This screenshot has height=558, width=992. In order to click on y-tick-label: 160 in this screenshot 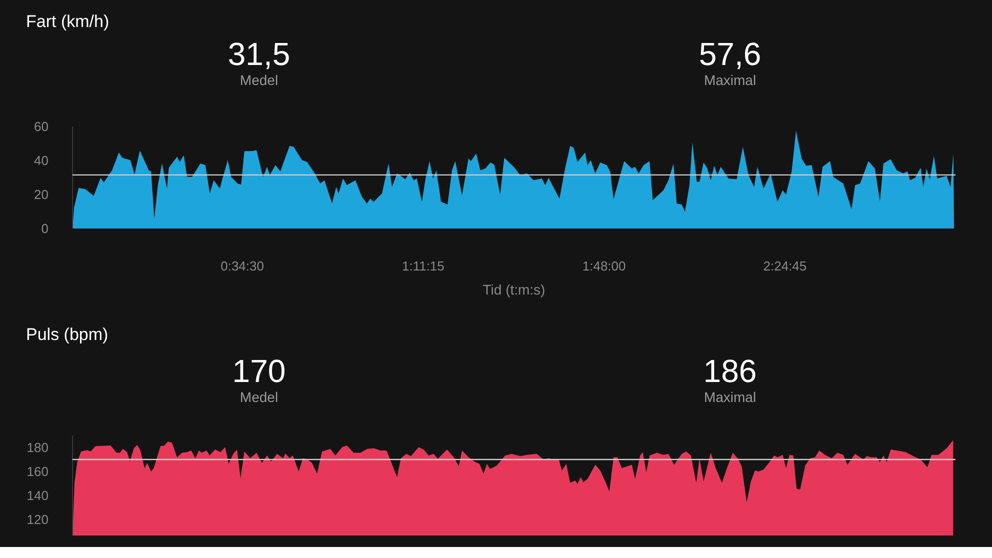, I will do `click(37, 472)`.